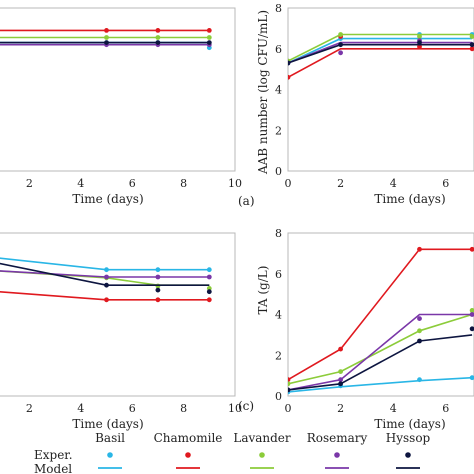 This screenshot has height=474, width=474. Describe the element at coordinates (263, 92) in the screenshot. I see `y-axis-label: AAB number (log CFU/mL)` at that location.